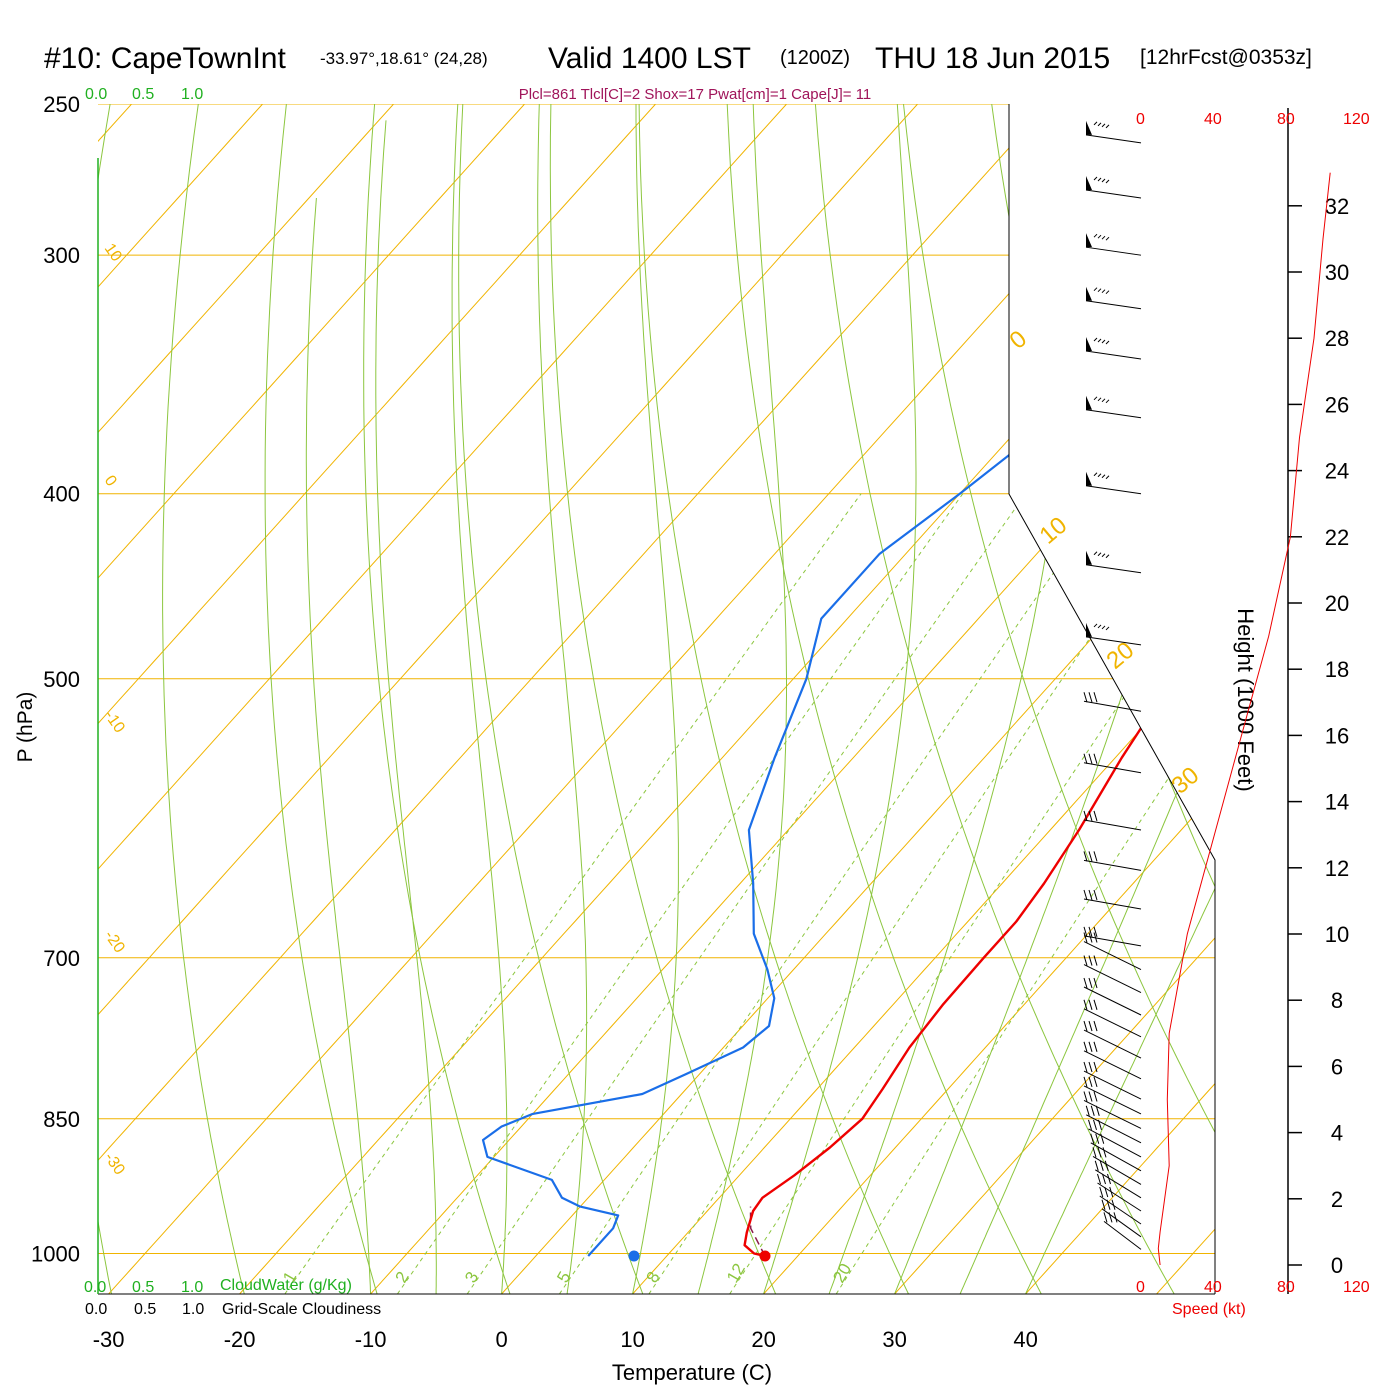 This screenshot has height=1400, width=1400. Describe the element at coordinates (165, 58) in the screenshot. I see `chart-station-title: #10: CapeTownInt` at that location.